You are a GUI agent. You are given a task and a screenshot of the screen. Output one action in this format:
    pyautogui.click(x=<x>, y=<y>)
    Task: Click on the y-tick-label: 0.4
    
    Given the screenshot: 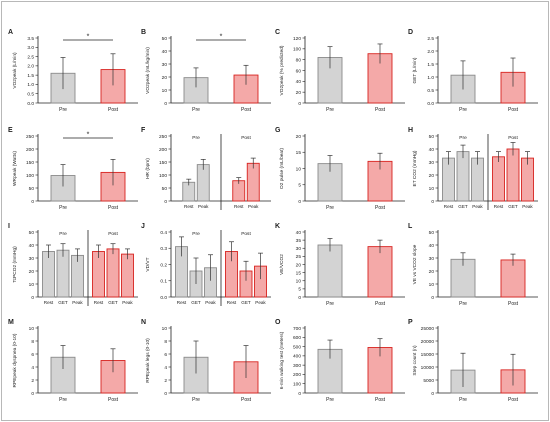 What is the action you would take?
    pyautogui.click(x=163, y=233)
    